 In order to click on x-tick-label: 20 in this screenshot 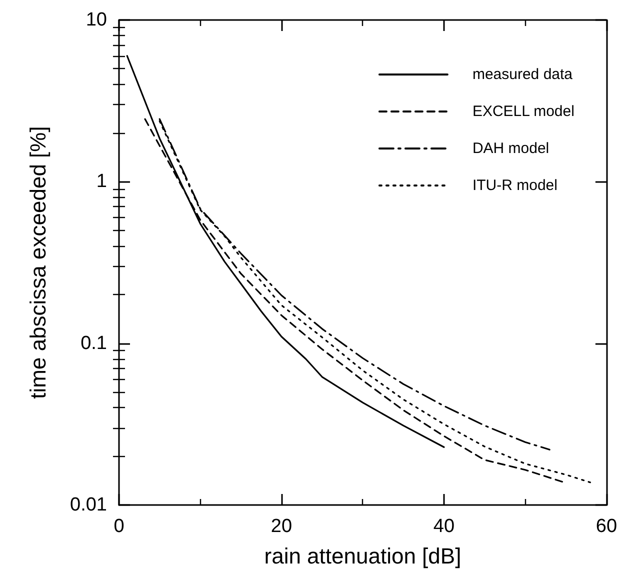, I will do `click(281, 526)`.